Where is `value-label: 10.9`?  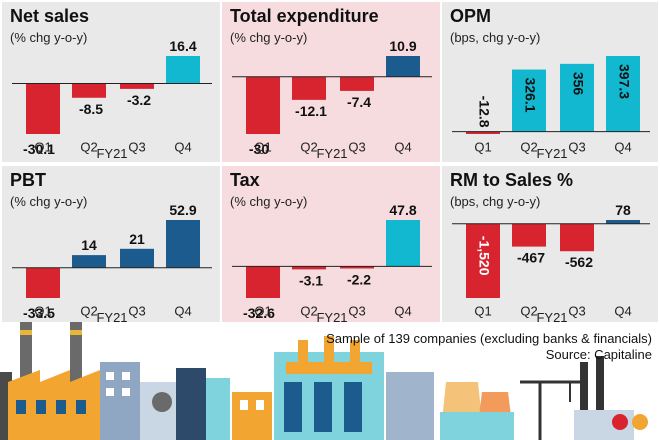 value-label: 10.9 is located at coordinates (402, 46).